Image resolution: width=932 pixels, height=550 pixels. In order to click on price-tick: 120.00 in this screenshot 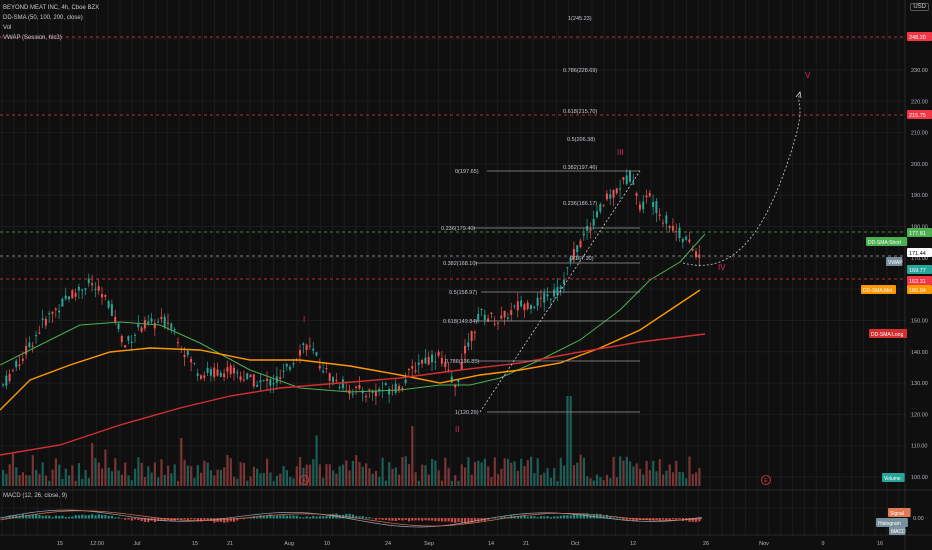, I will do `click(919, 415)`.